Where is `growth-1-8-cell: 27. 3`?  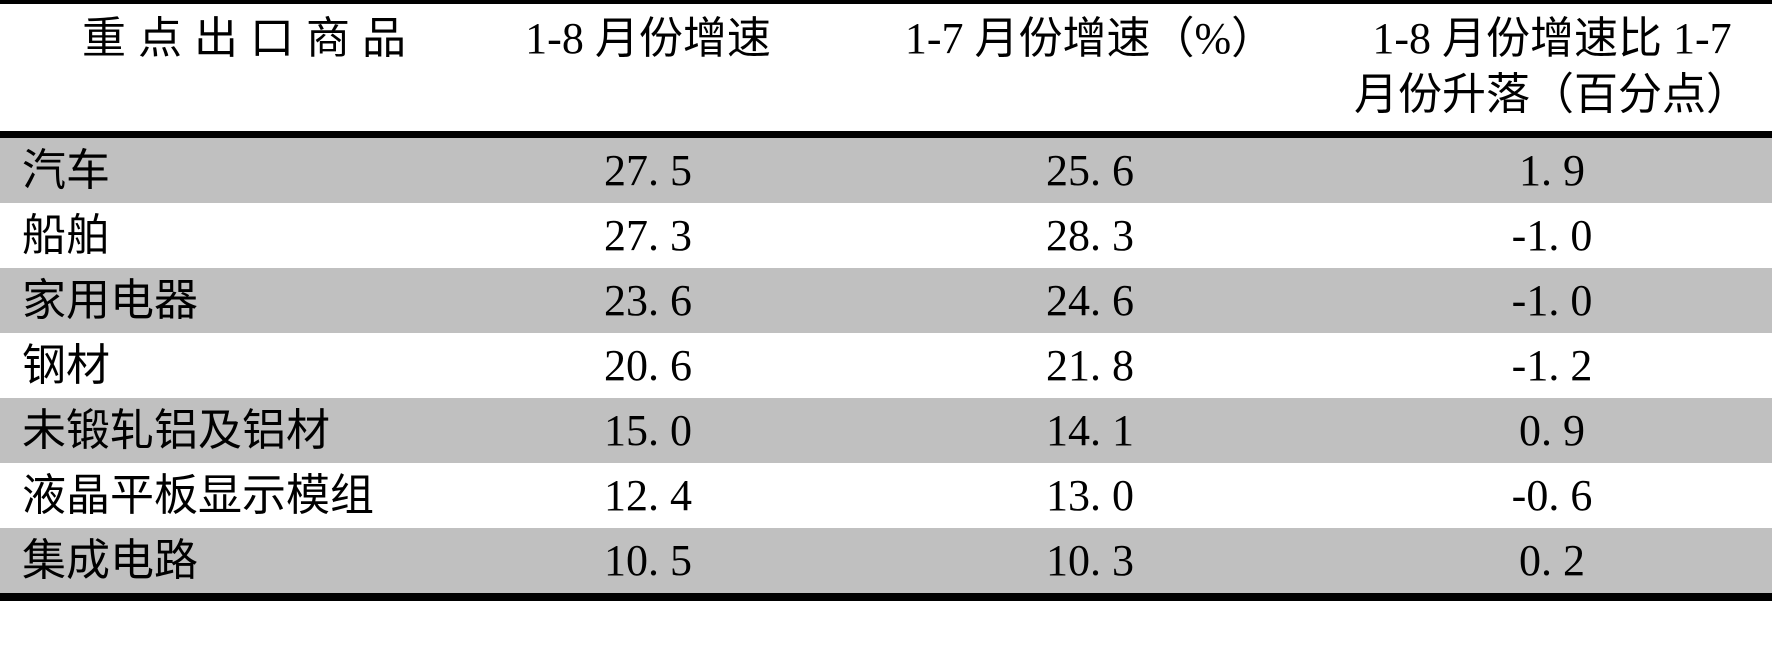 growth-1-8-cell: 27. 3 is located at coordinates (648, 235).